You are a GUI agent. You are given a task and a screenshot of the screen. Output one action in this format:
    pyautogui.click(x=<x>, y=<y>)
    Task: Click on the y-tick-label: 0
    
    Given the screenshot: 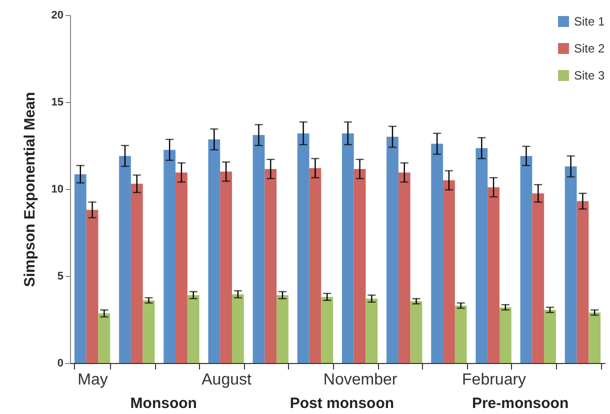 What is the action you would take?
    pyautogui.click(x=60, y=364)
    